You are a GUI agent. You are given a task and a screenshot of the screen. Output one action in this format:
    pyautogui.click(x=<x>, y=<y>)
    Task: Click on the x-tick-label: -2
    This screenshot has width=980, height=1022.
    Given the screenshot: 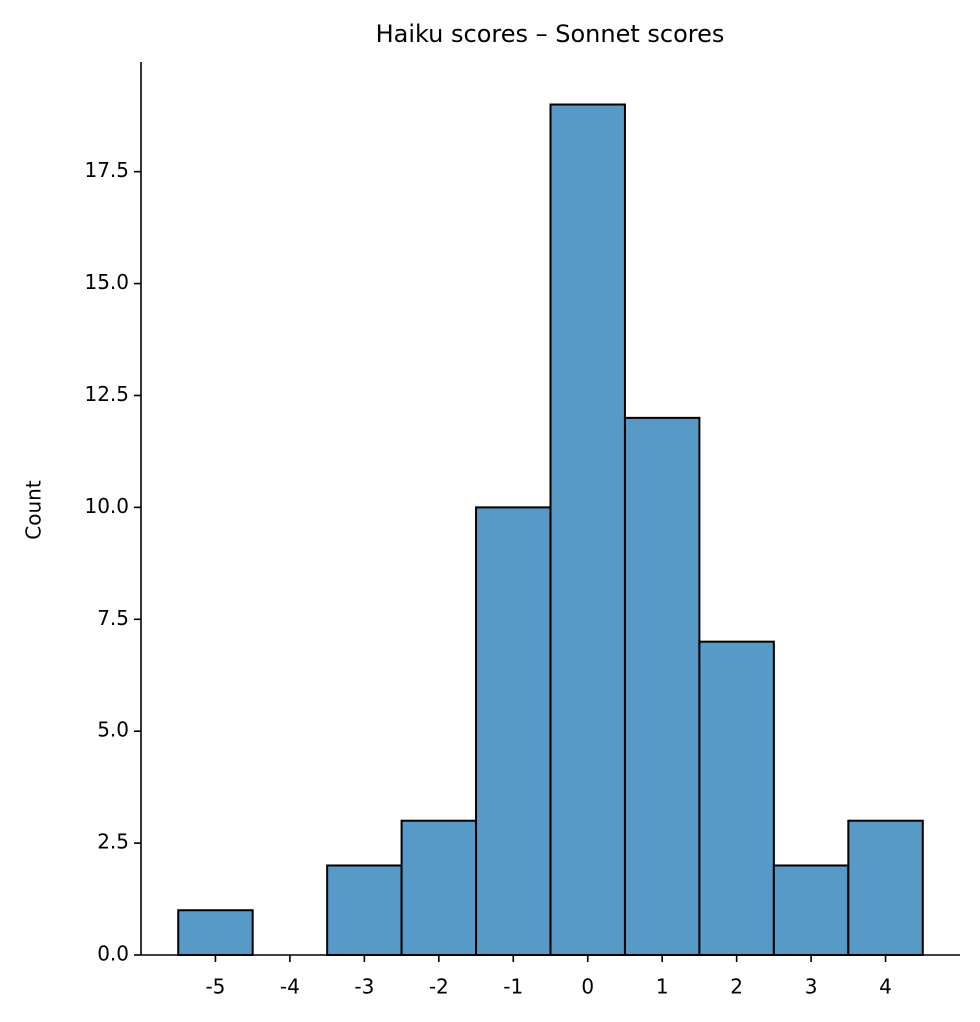 What is the action you would take?
    pyautogui.click(x=439, y=987)
    